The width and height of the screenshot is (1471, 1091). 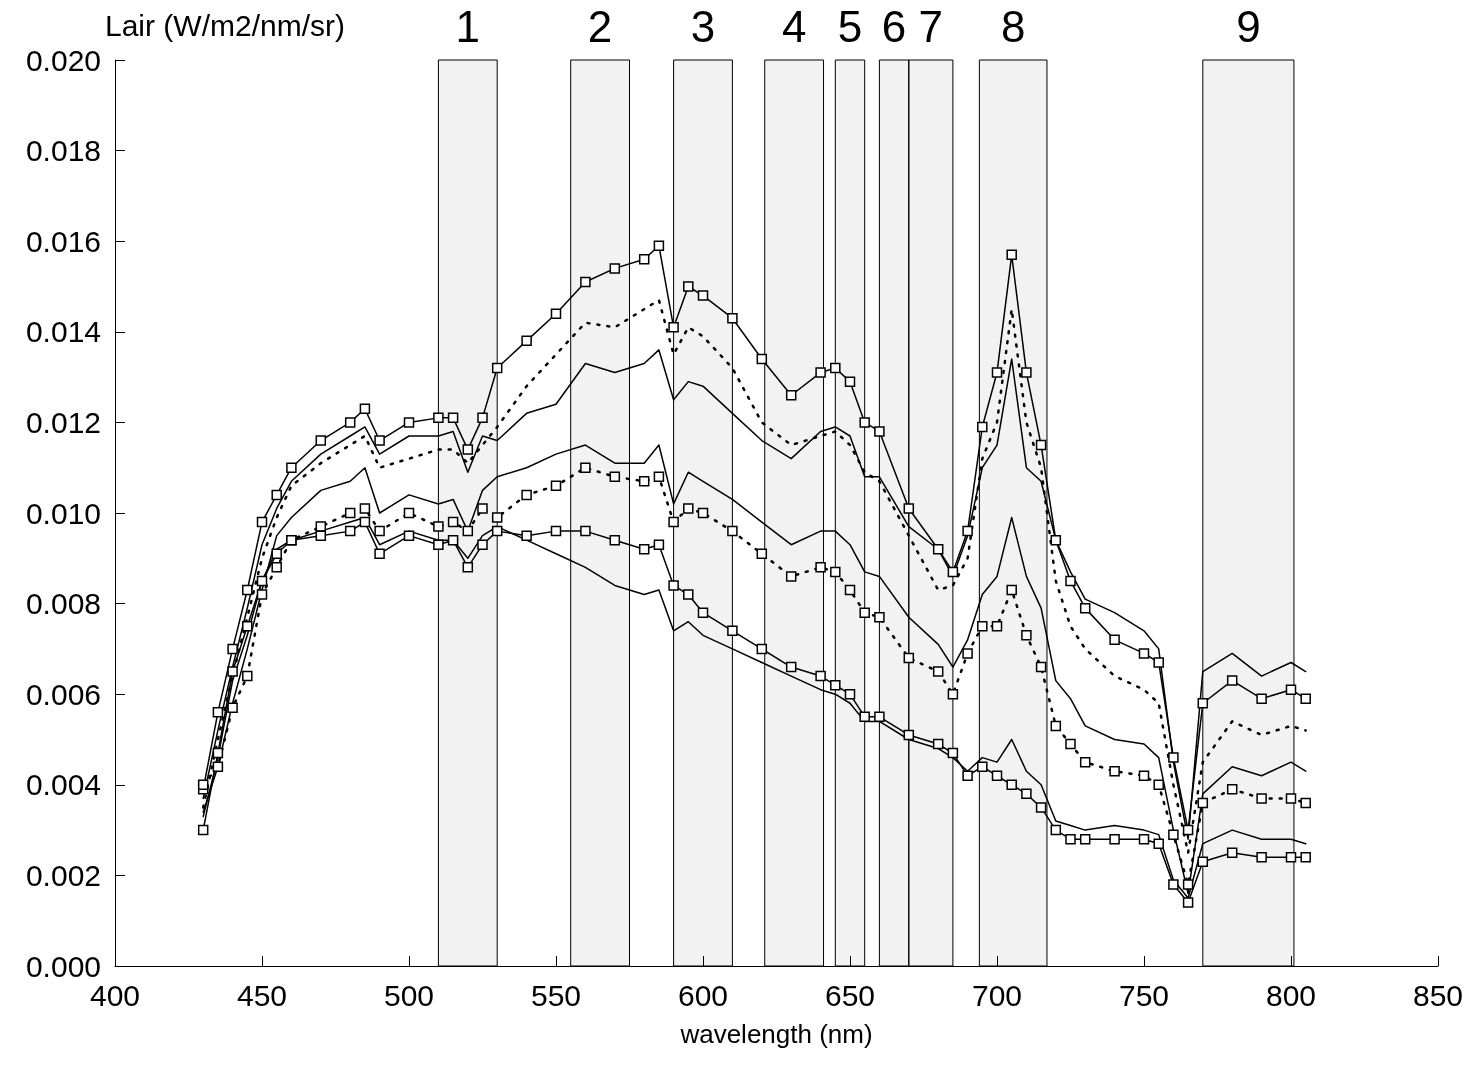 What do you see at coordinates (409, 995) in the screenshot?
I see `x-tick-label: 500` at bounding box center [409, 995].